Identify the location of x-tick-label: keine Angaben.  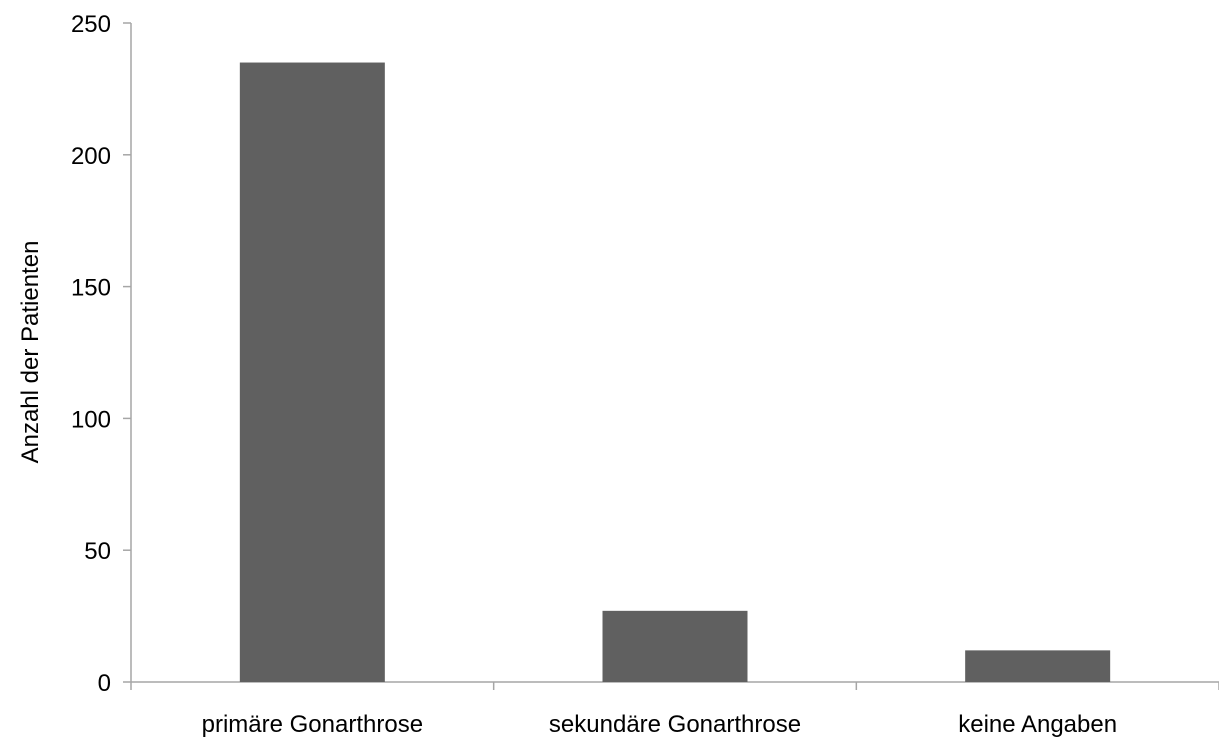
(1037, 724).